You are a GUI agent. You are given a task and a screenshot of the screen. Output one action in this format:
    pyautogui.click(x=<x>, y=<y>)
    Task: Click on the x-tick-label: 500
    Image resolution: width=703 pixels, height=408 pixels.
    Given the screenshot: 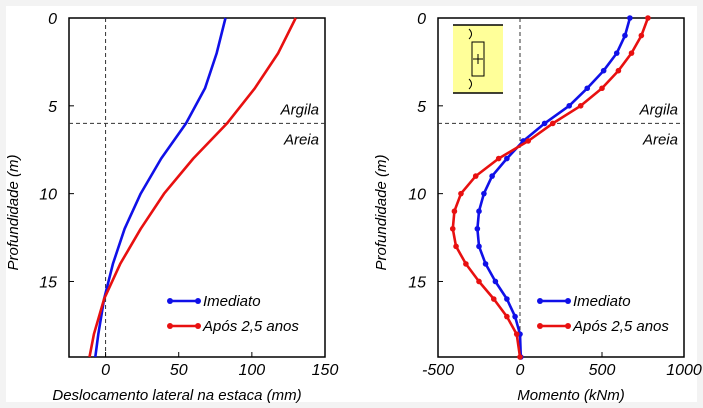 What is the action you would take?
    pyautogui.click(x=602, y=370)
    